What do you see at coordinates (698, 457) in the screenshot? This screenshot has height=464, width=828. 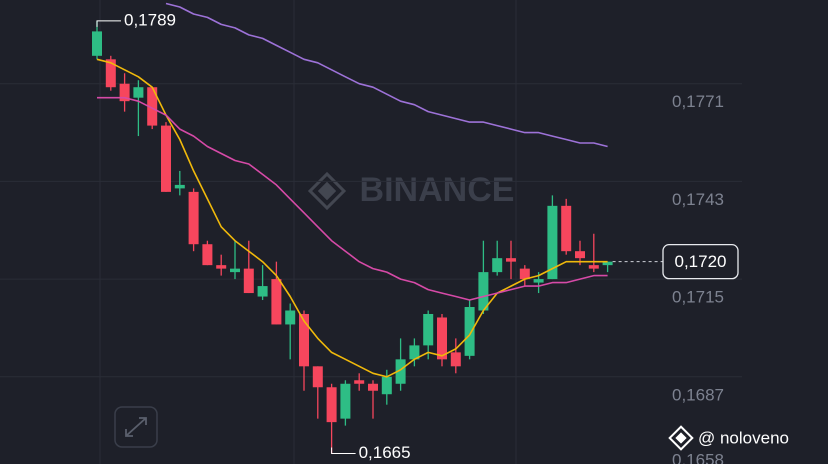 I see `y-tick-label: 0,1658` at bounding box center [698, 457].